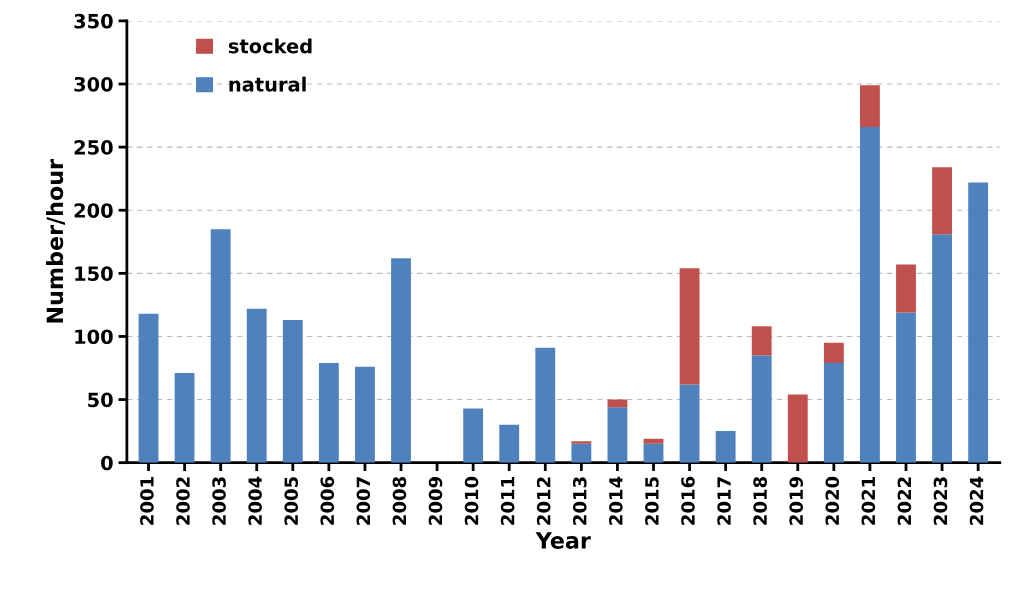 Image resolution: width=1015 pixels, height=597 pixels. What do you see at coordinates (183, 501) in the screenshot?
I see `x-tick-label: 2002` at bounding box center [183, 501].